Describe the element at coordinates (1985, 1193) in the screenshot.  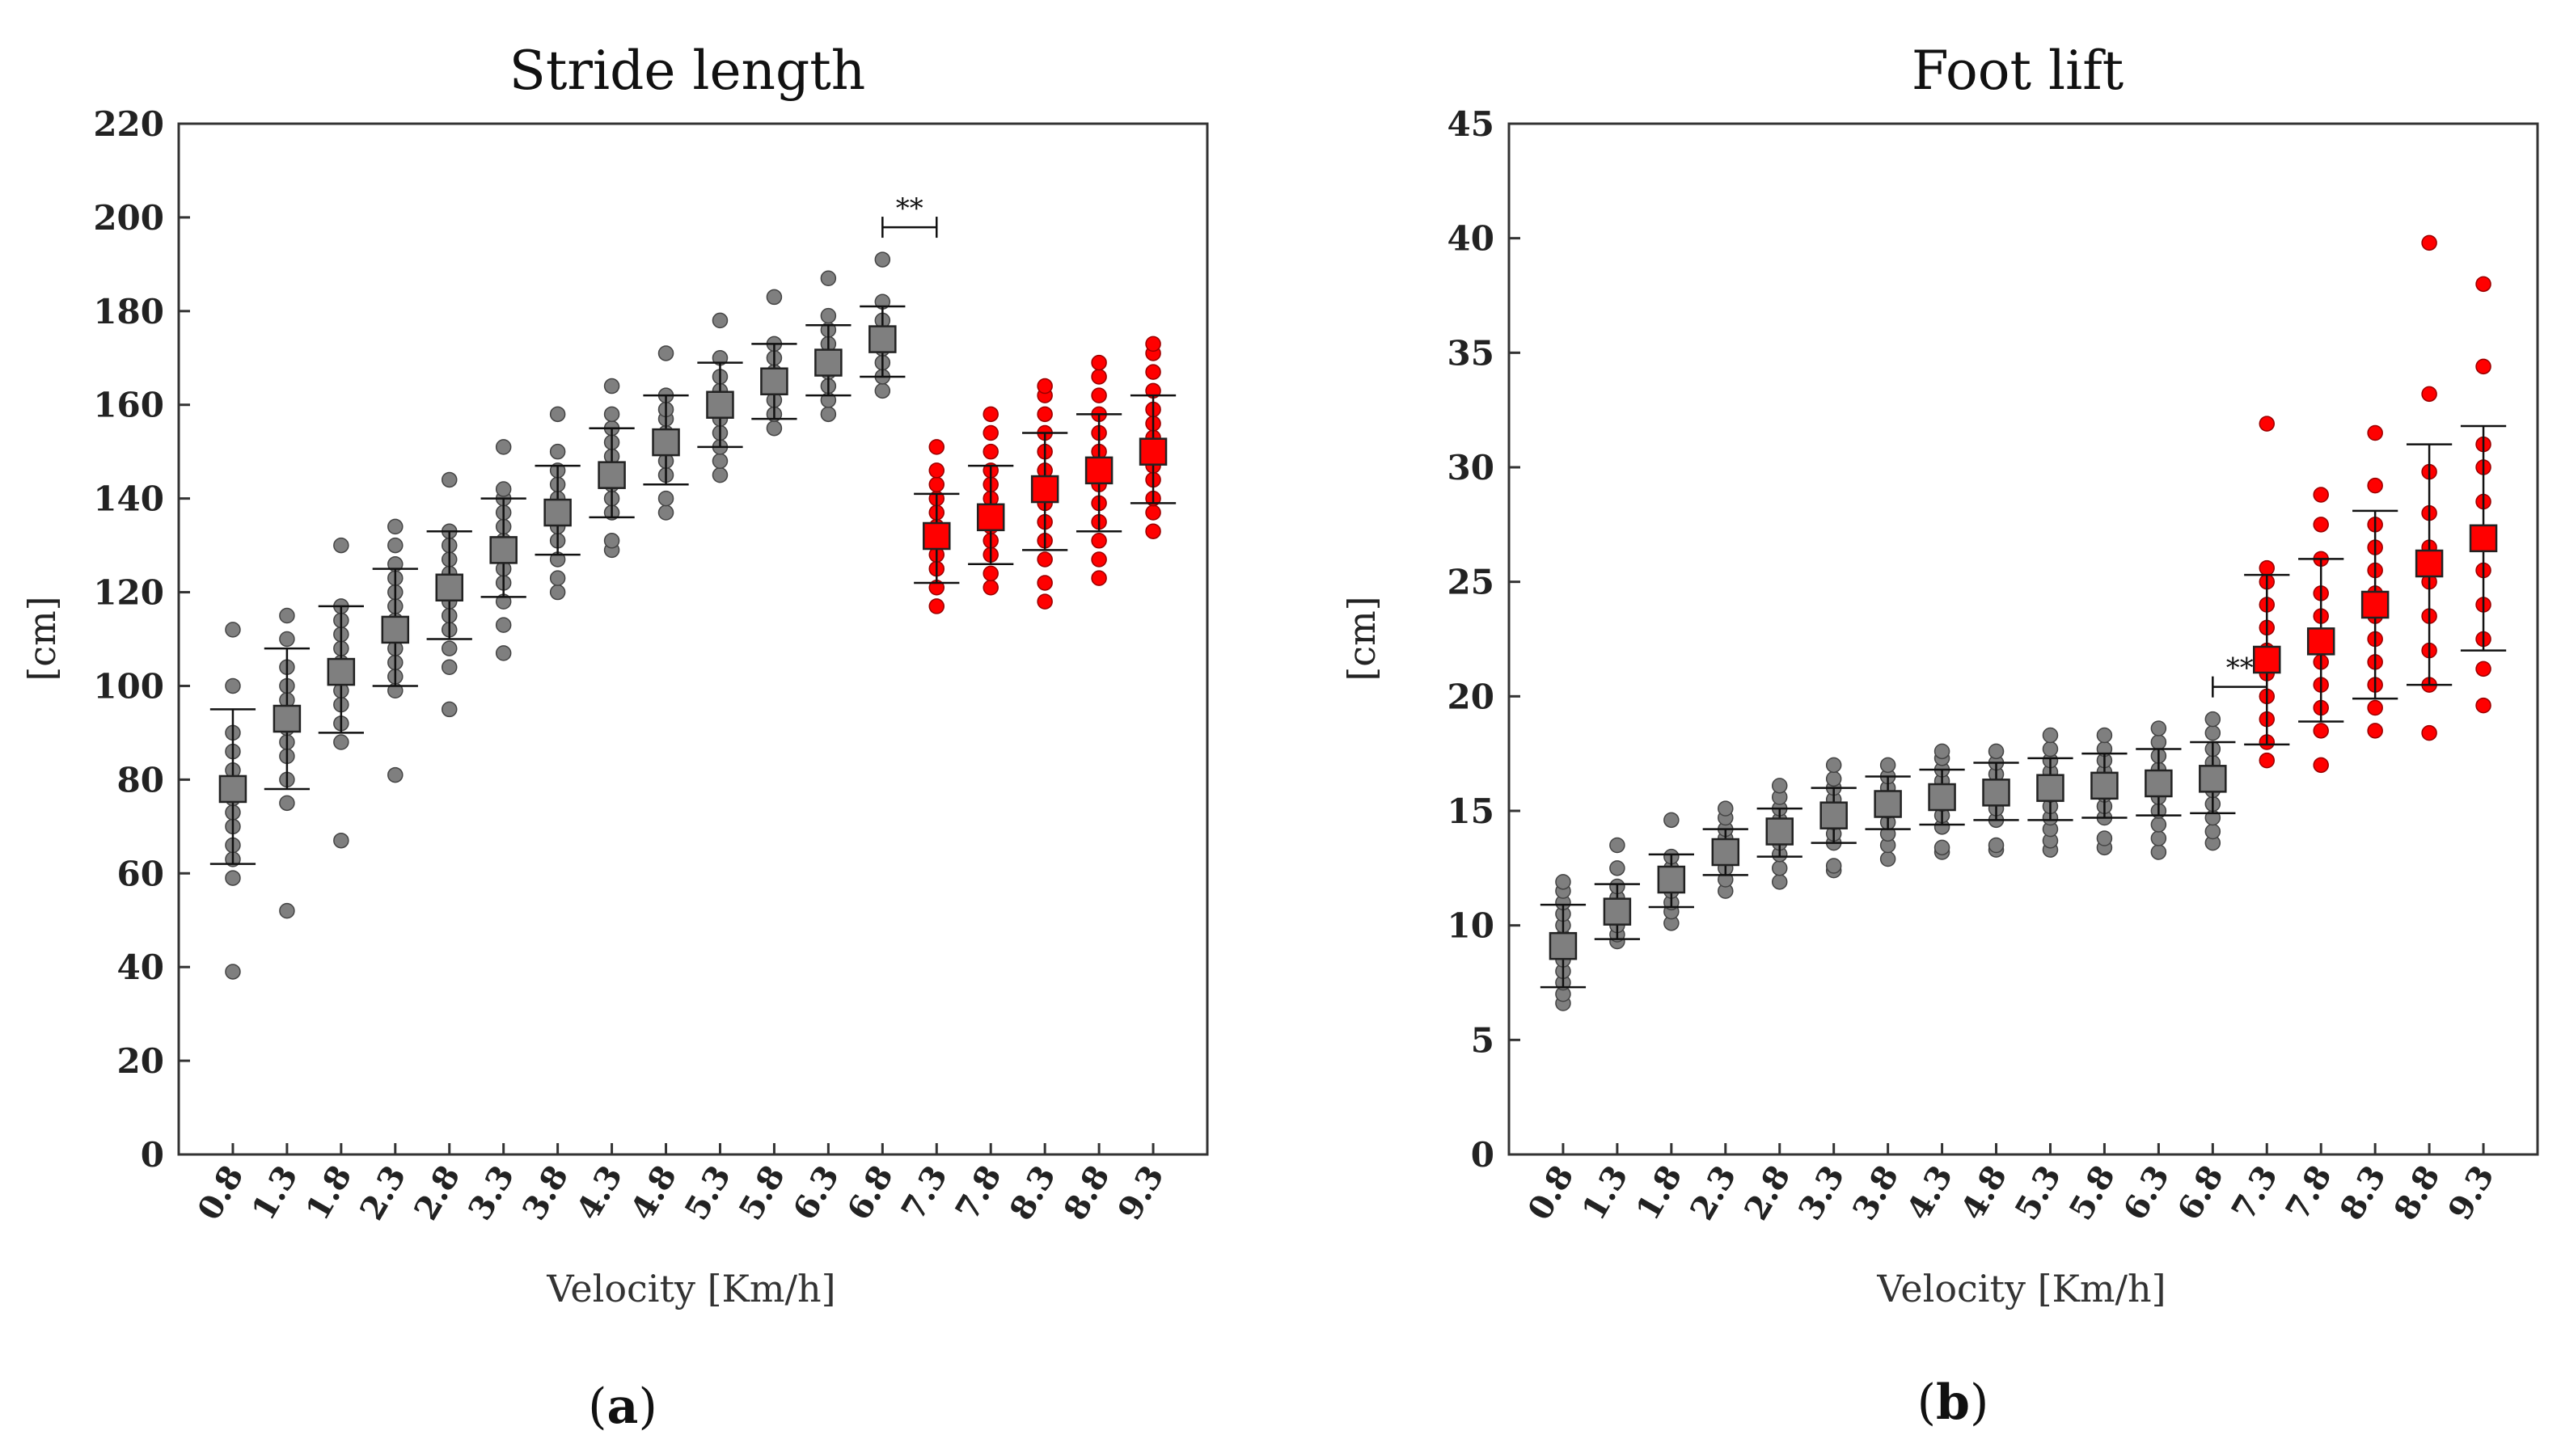
I see `x-tick-label: 4.8` at that location.